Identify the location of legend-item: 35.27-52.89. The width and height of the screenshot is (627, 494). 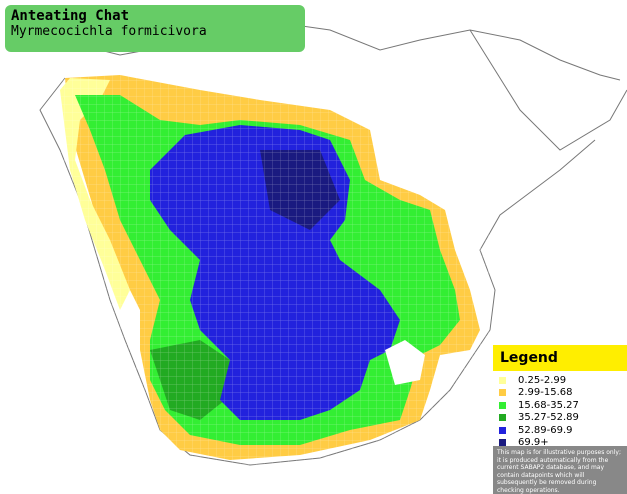
(563, 418).